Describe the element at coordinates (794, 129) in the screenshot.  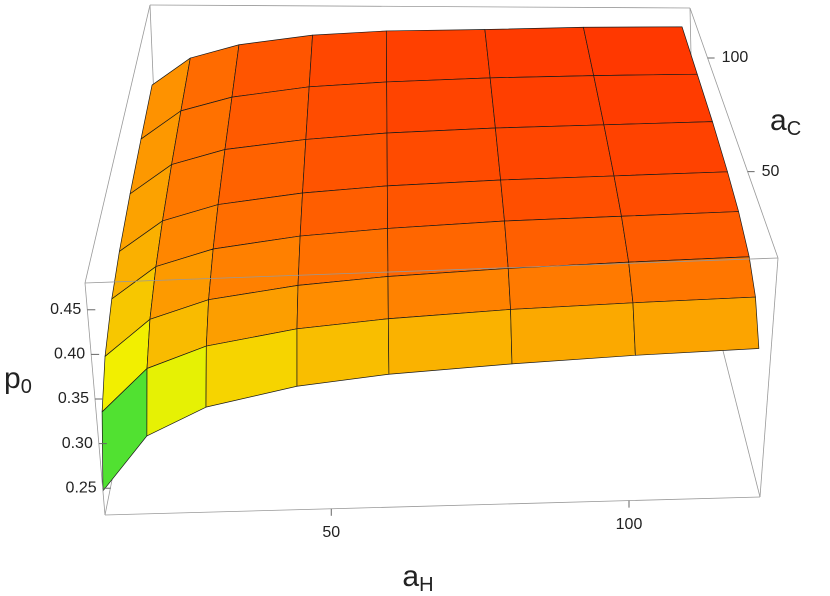
I see `y-label-sub: C` at that location.